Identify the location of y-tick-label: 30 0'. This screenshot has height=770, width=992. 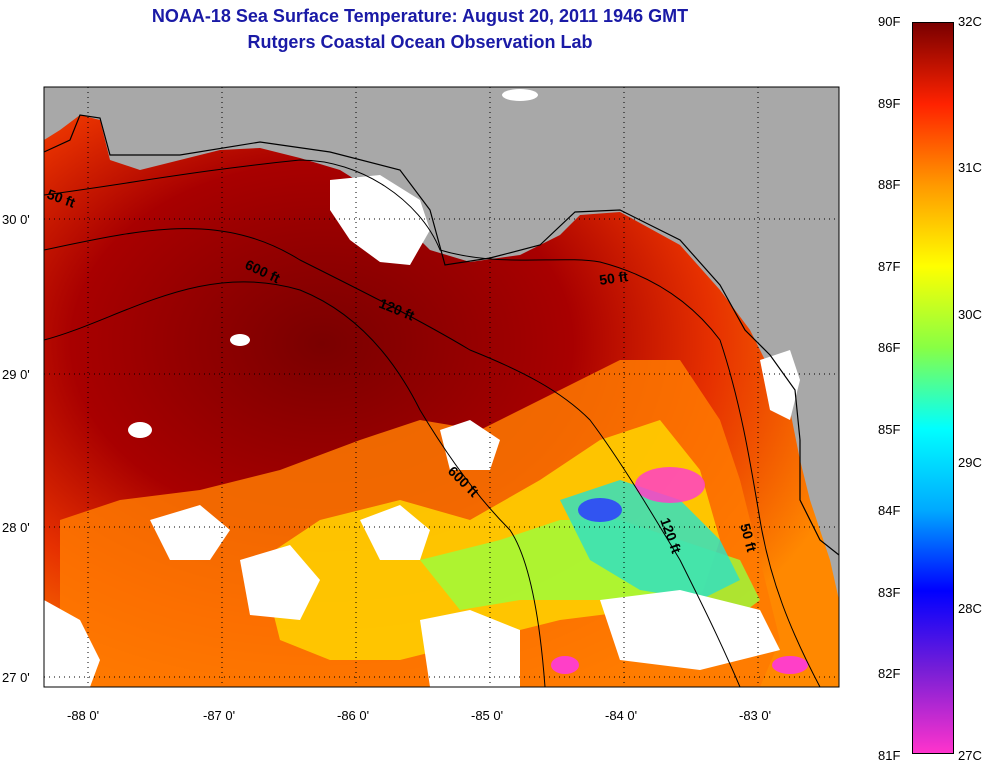
(16, 219).